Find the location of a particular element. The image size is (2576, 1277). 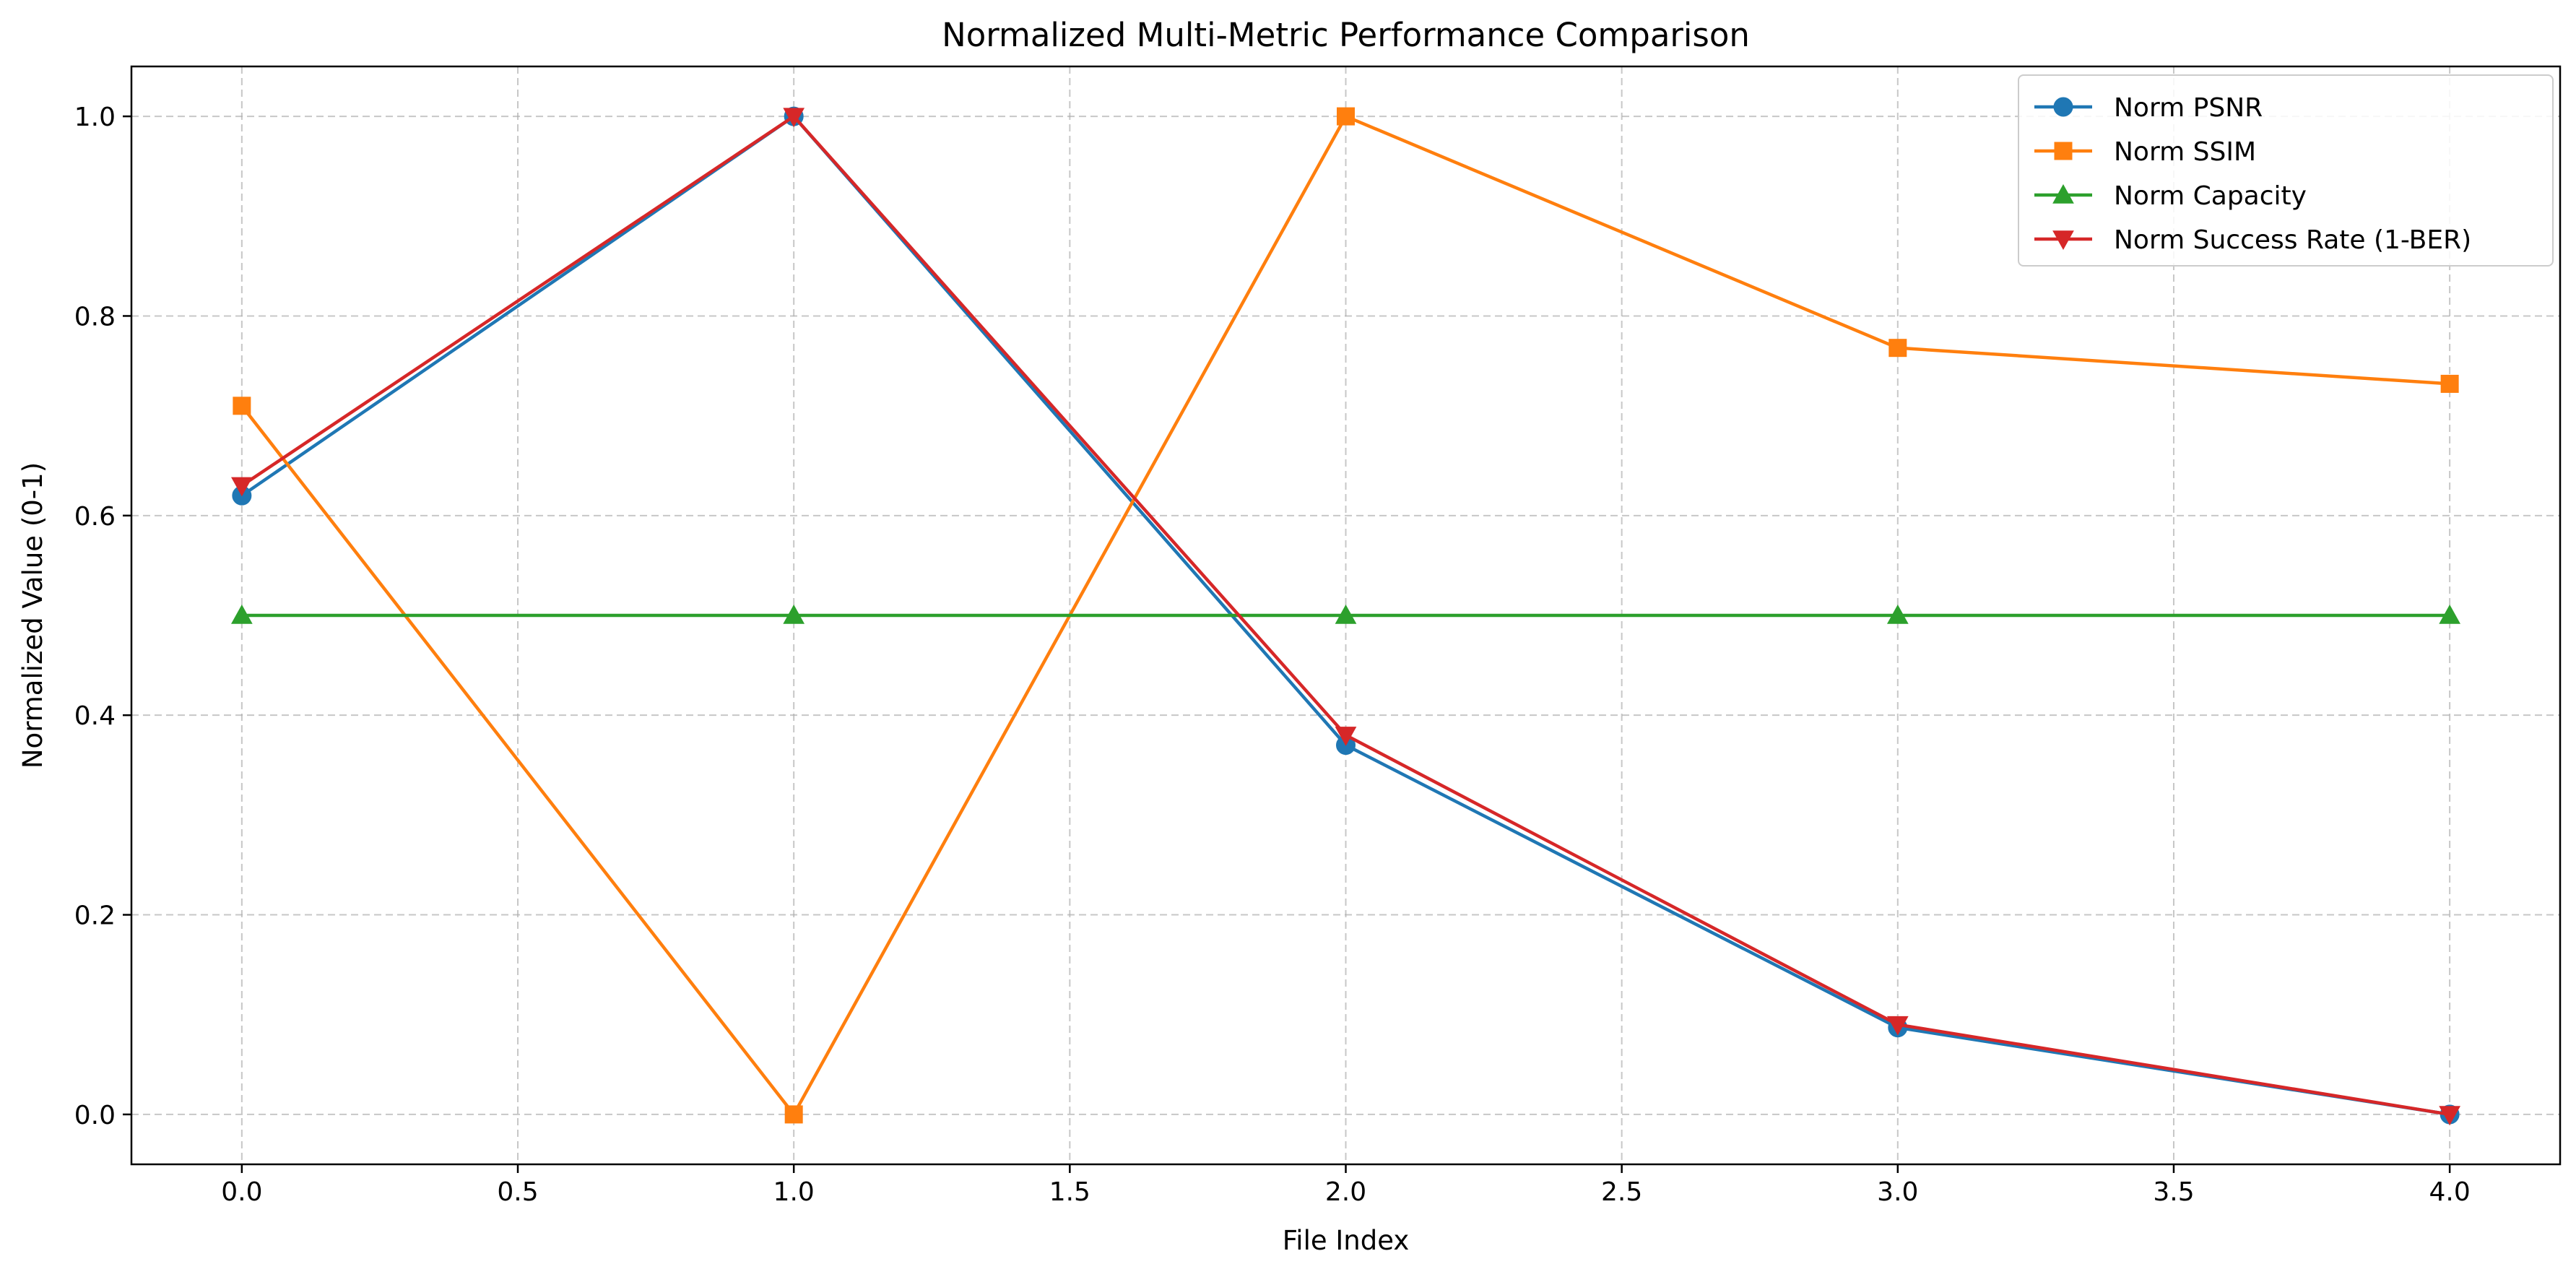

y-tick-label: 0.4 is located at coordinates (95, 716).